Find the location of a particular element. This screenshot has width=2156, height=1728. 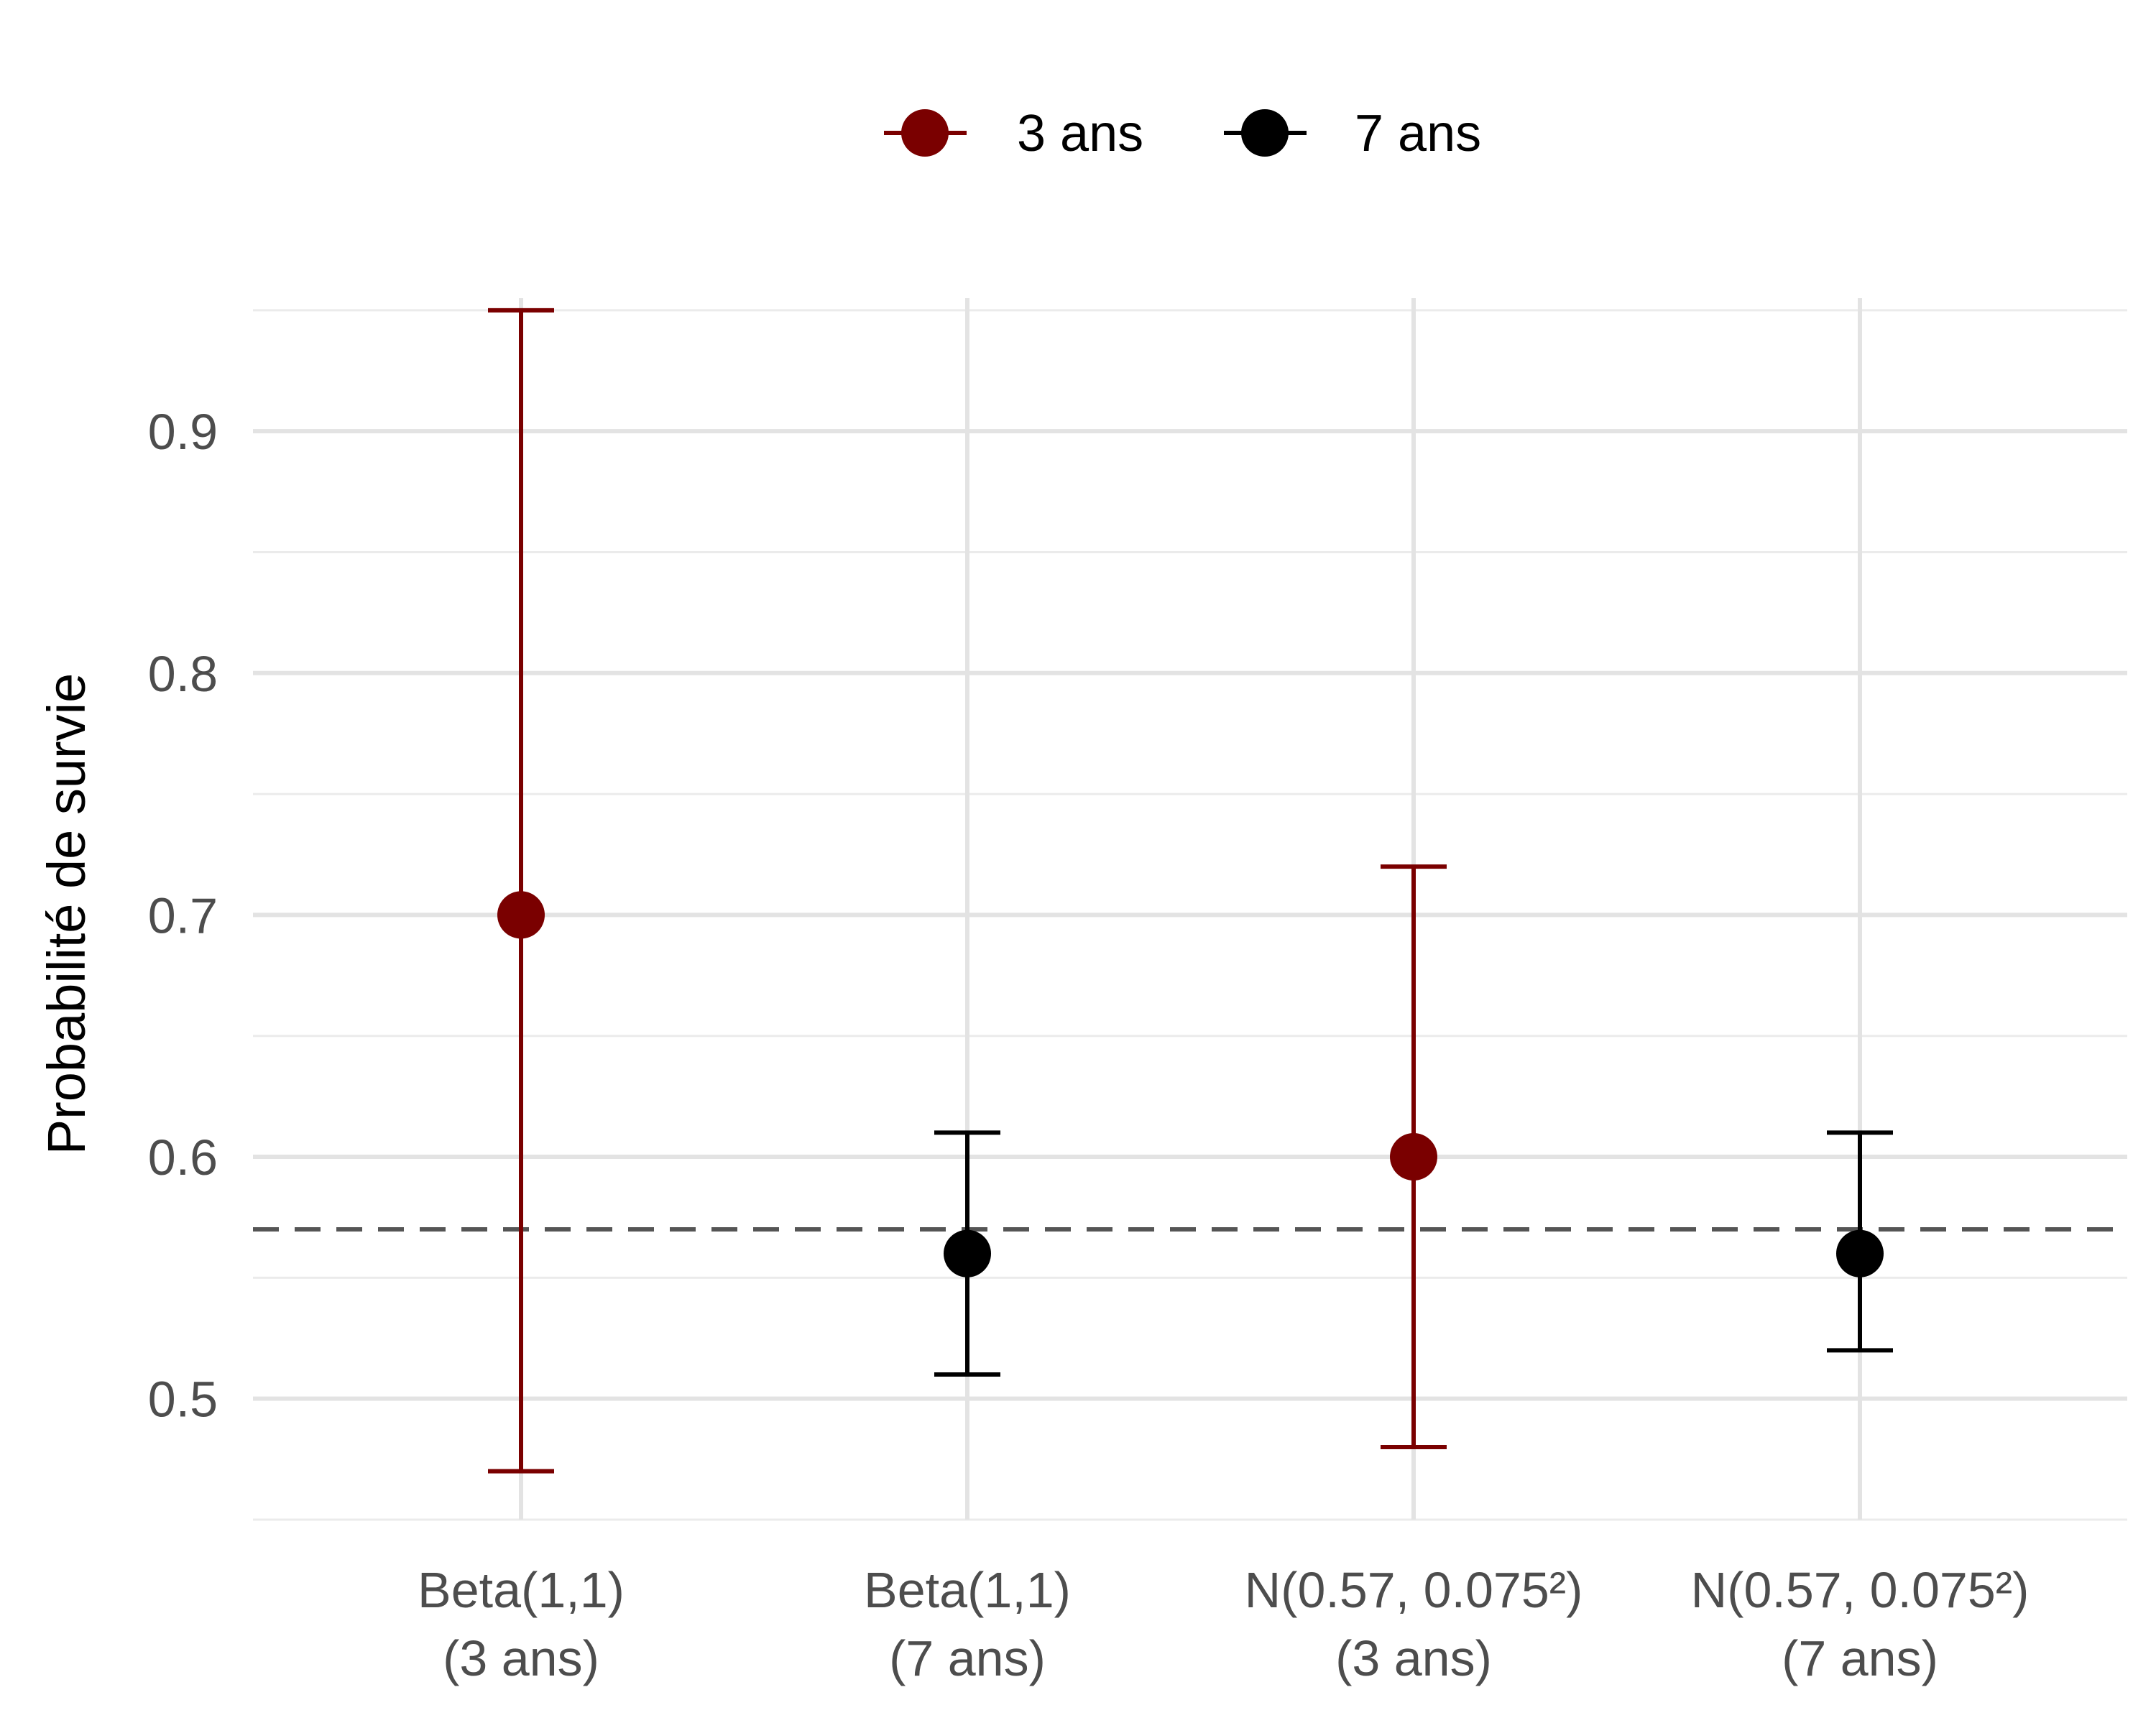

y-tick-label: 0.7 is located at coordinates (183, 915).